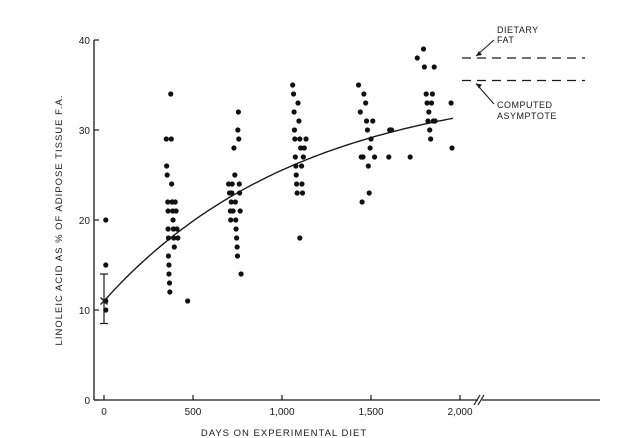  Describe the element at coordinates (370, 412) in the screenshot. I see `x-tick-label: 1,500` at that location.